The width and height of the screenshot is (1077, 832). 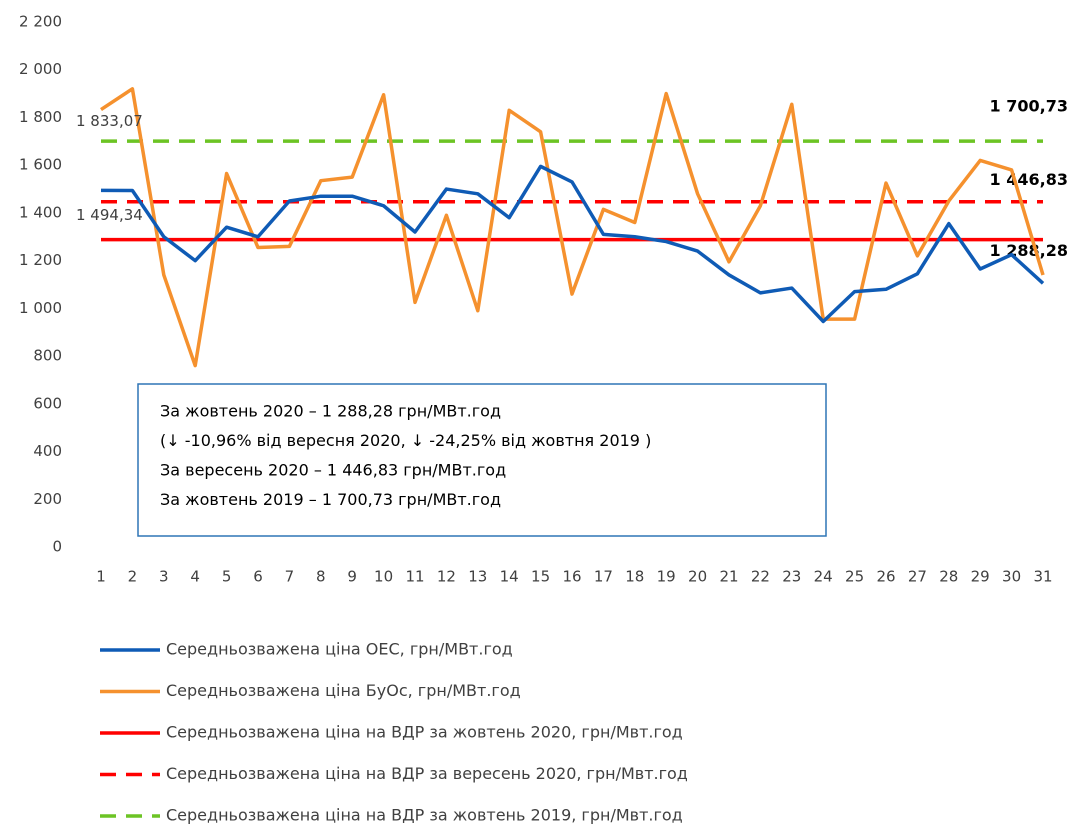 What do you see at coordinates (540, 577) in the screenshot?
I see `x-tick-label: 15` at bounding box center [540, 577].